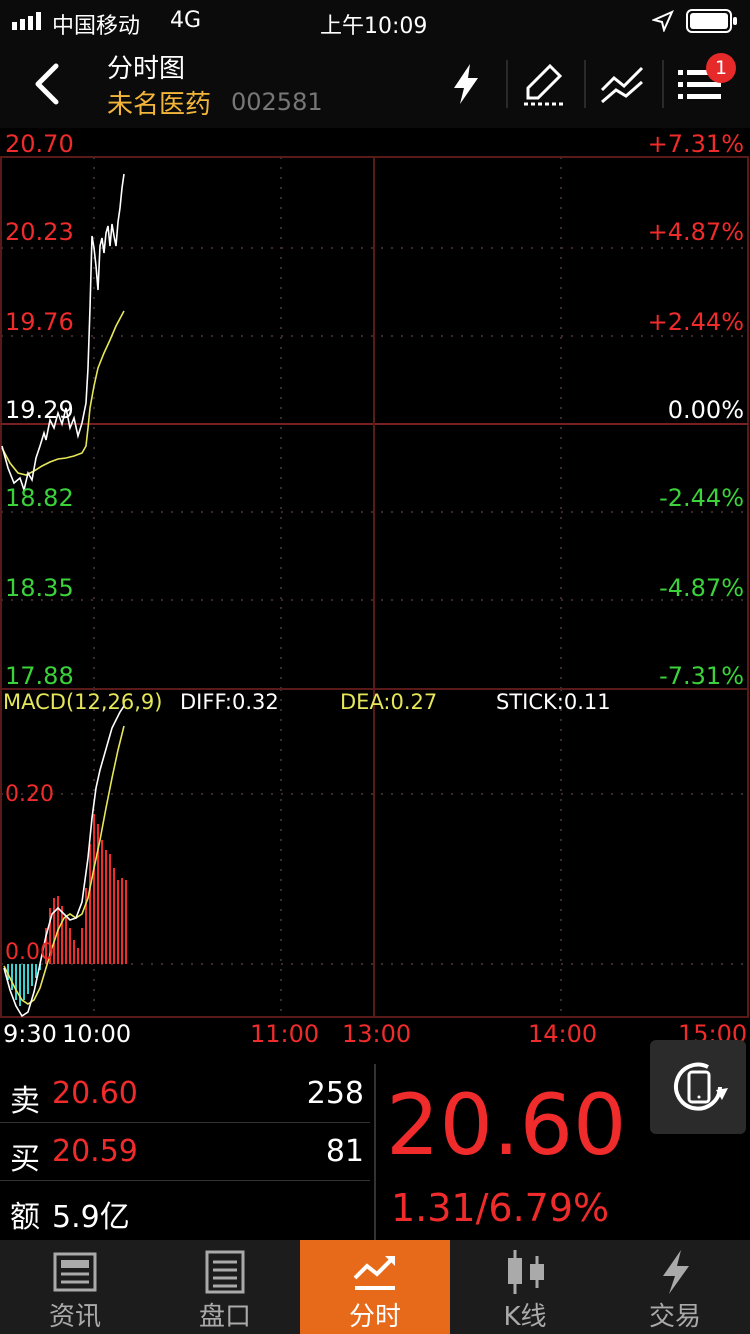  Describe the element at coordinates (701, 588) in the screenshot. I see `percent-label: -4.87%` at that location.